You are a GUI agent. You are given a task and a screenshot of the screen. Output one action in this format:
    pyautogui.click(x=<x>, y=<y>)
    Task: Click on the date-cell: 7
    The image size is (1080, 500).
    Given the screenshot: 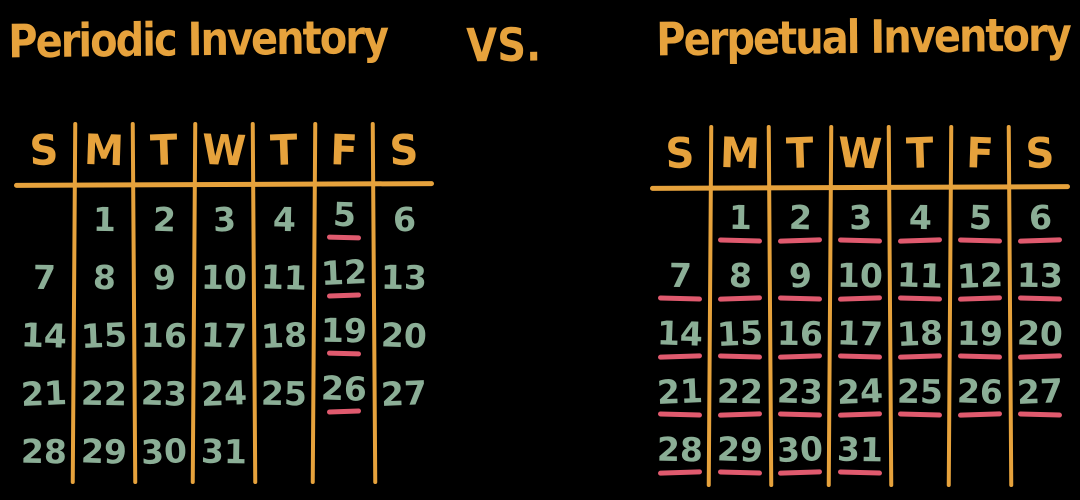 What is the action you would take?
    pyautogui.click(x=680, y=280)
    